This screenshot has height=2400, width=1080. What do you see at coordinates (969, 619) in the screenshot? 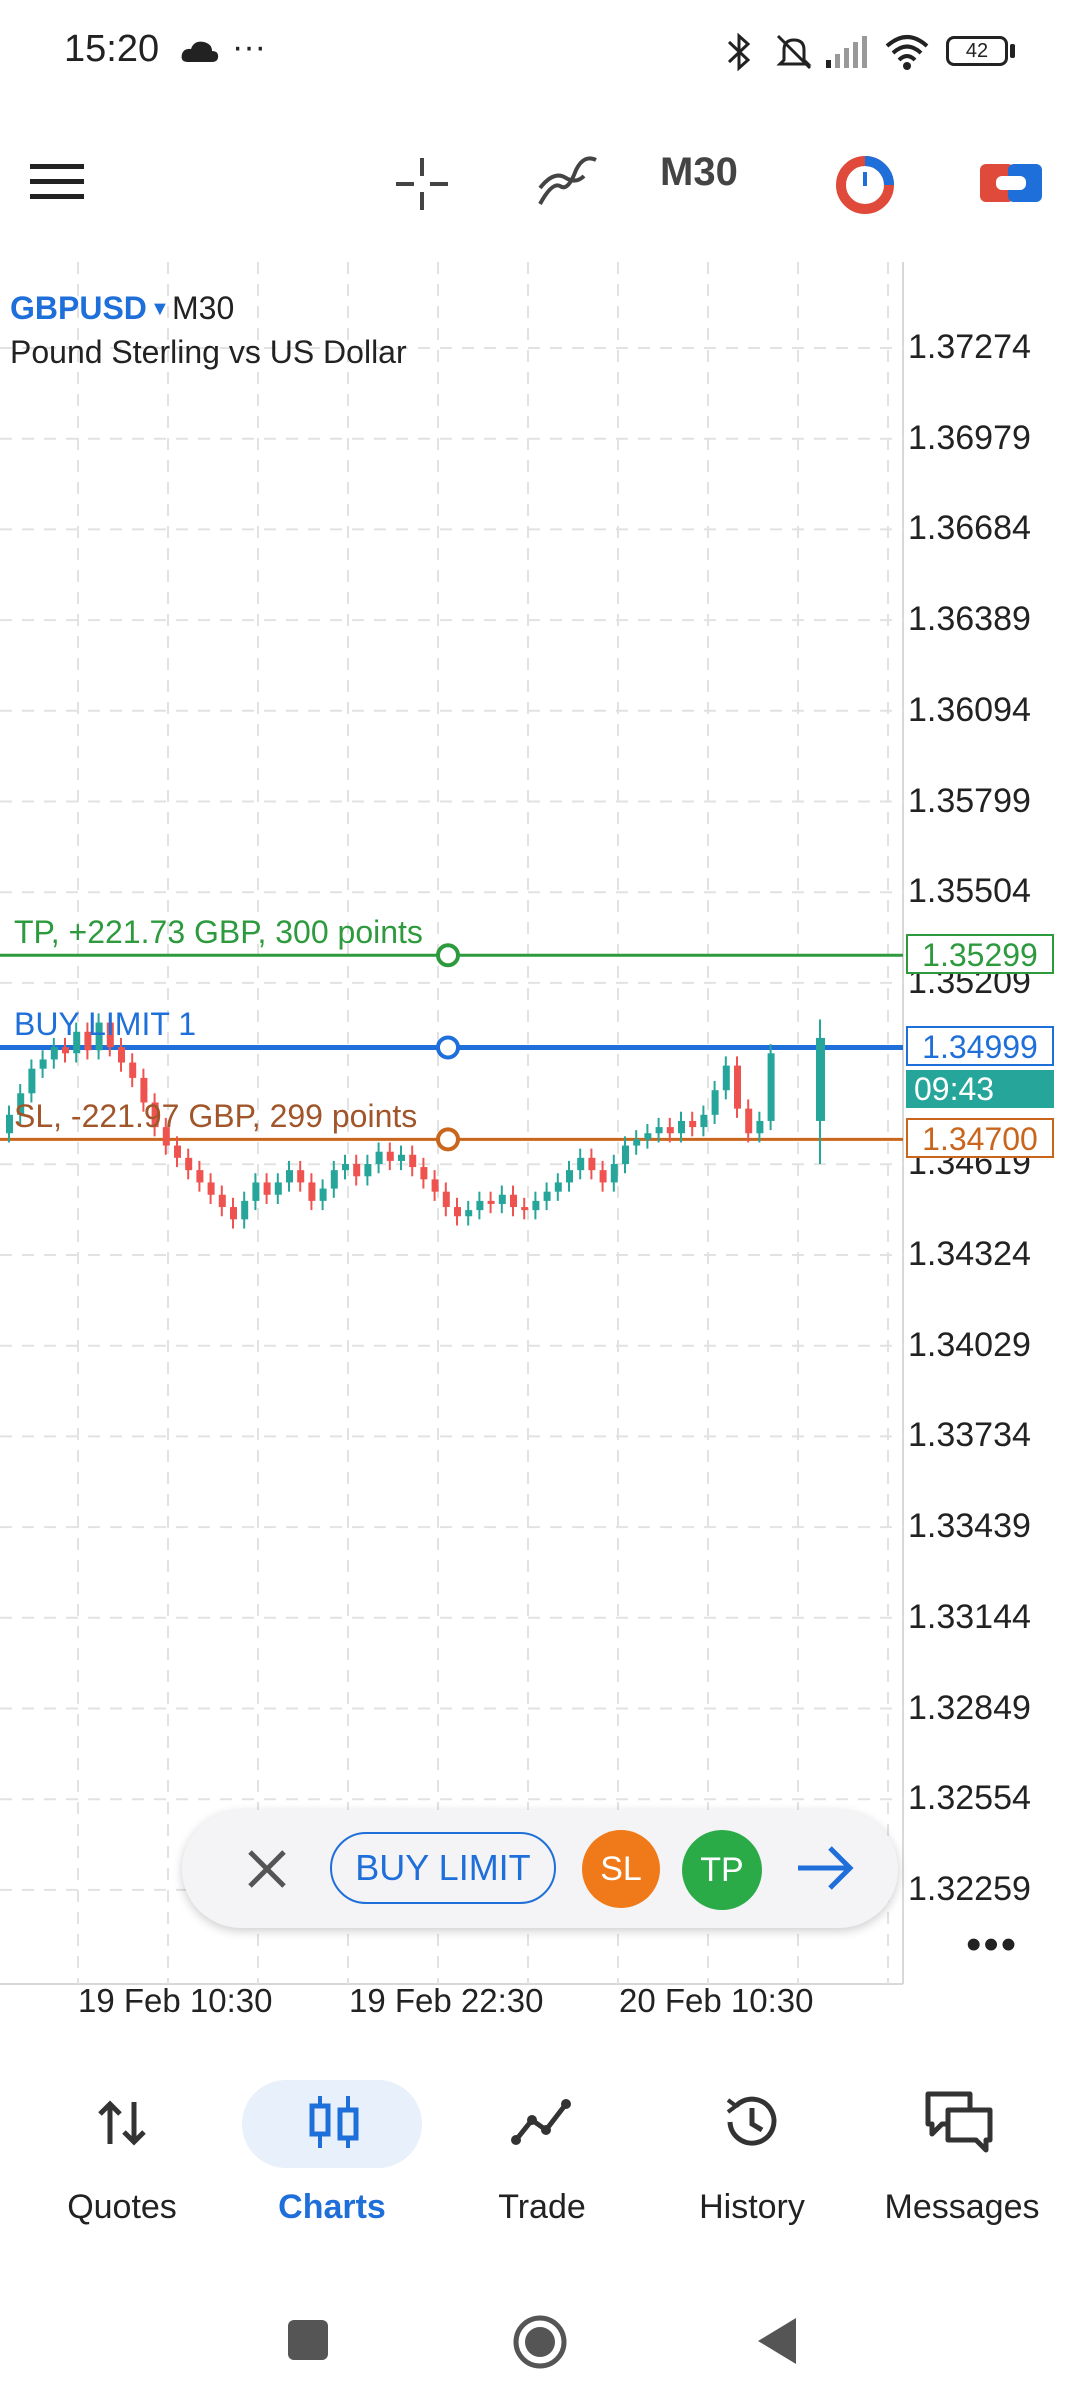
I see `price-label: 1.36389` at bounding box center [969, 619].